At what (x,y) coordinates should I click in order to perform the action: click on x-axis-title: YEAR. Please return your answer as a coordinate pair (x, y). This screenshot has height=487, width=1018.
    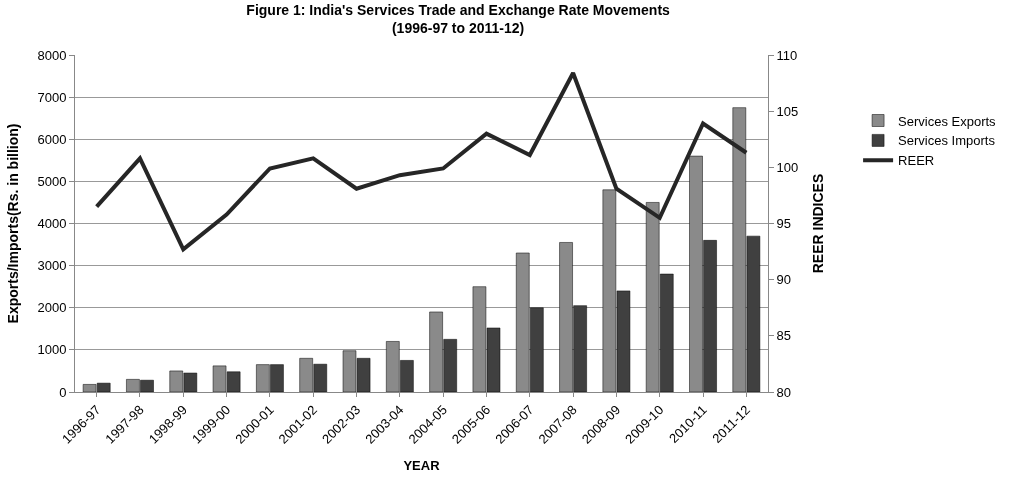
    Looking at the image, I should click on (422, 466).